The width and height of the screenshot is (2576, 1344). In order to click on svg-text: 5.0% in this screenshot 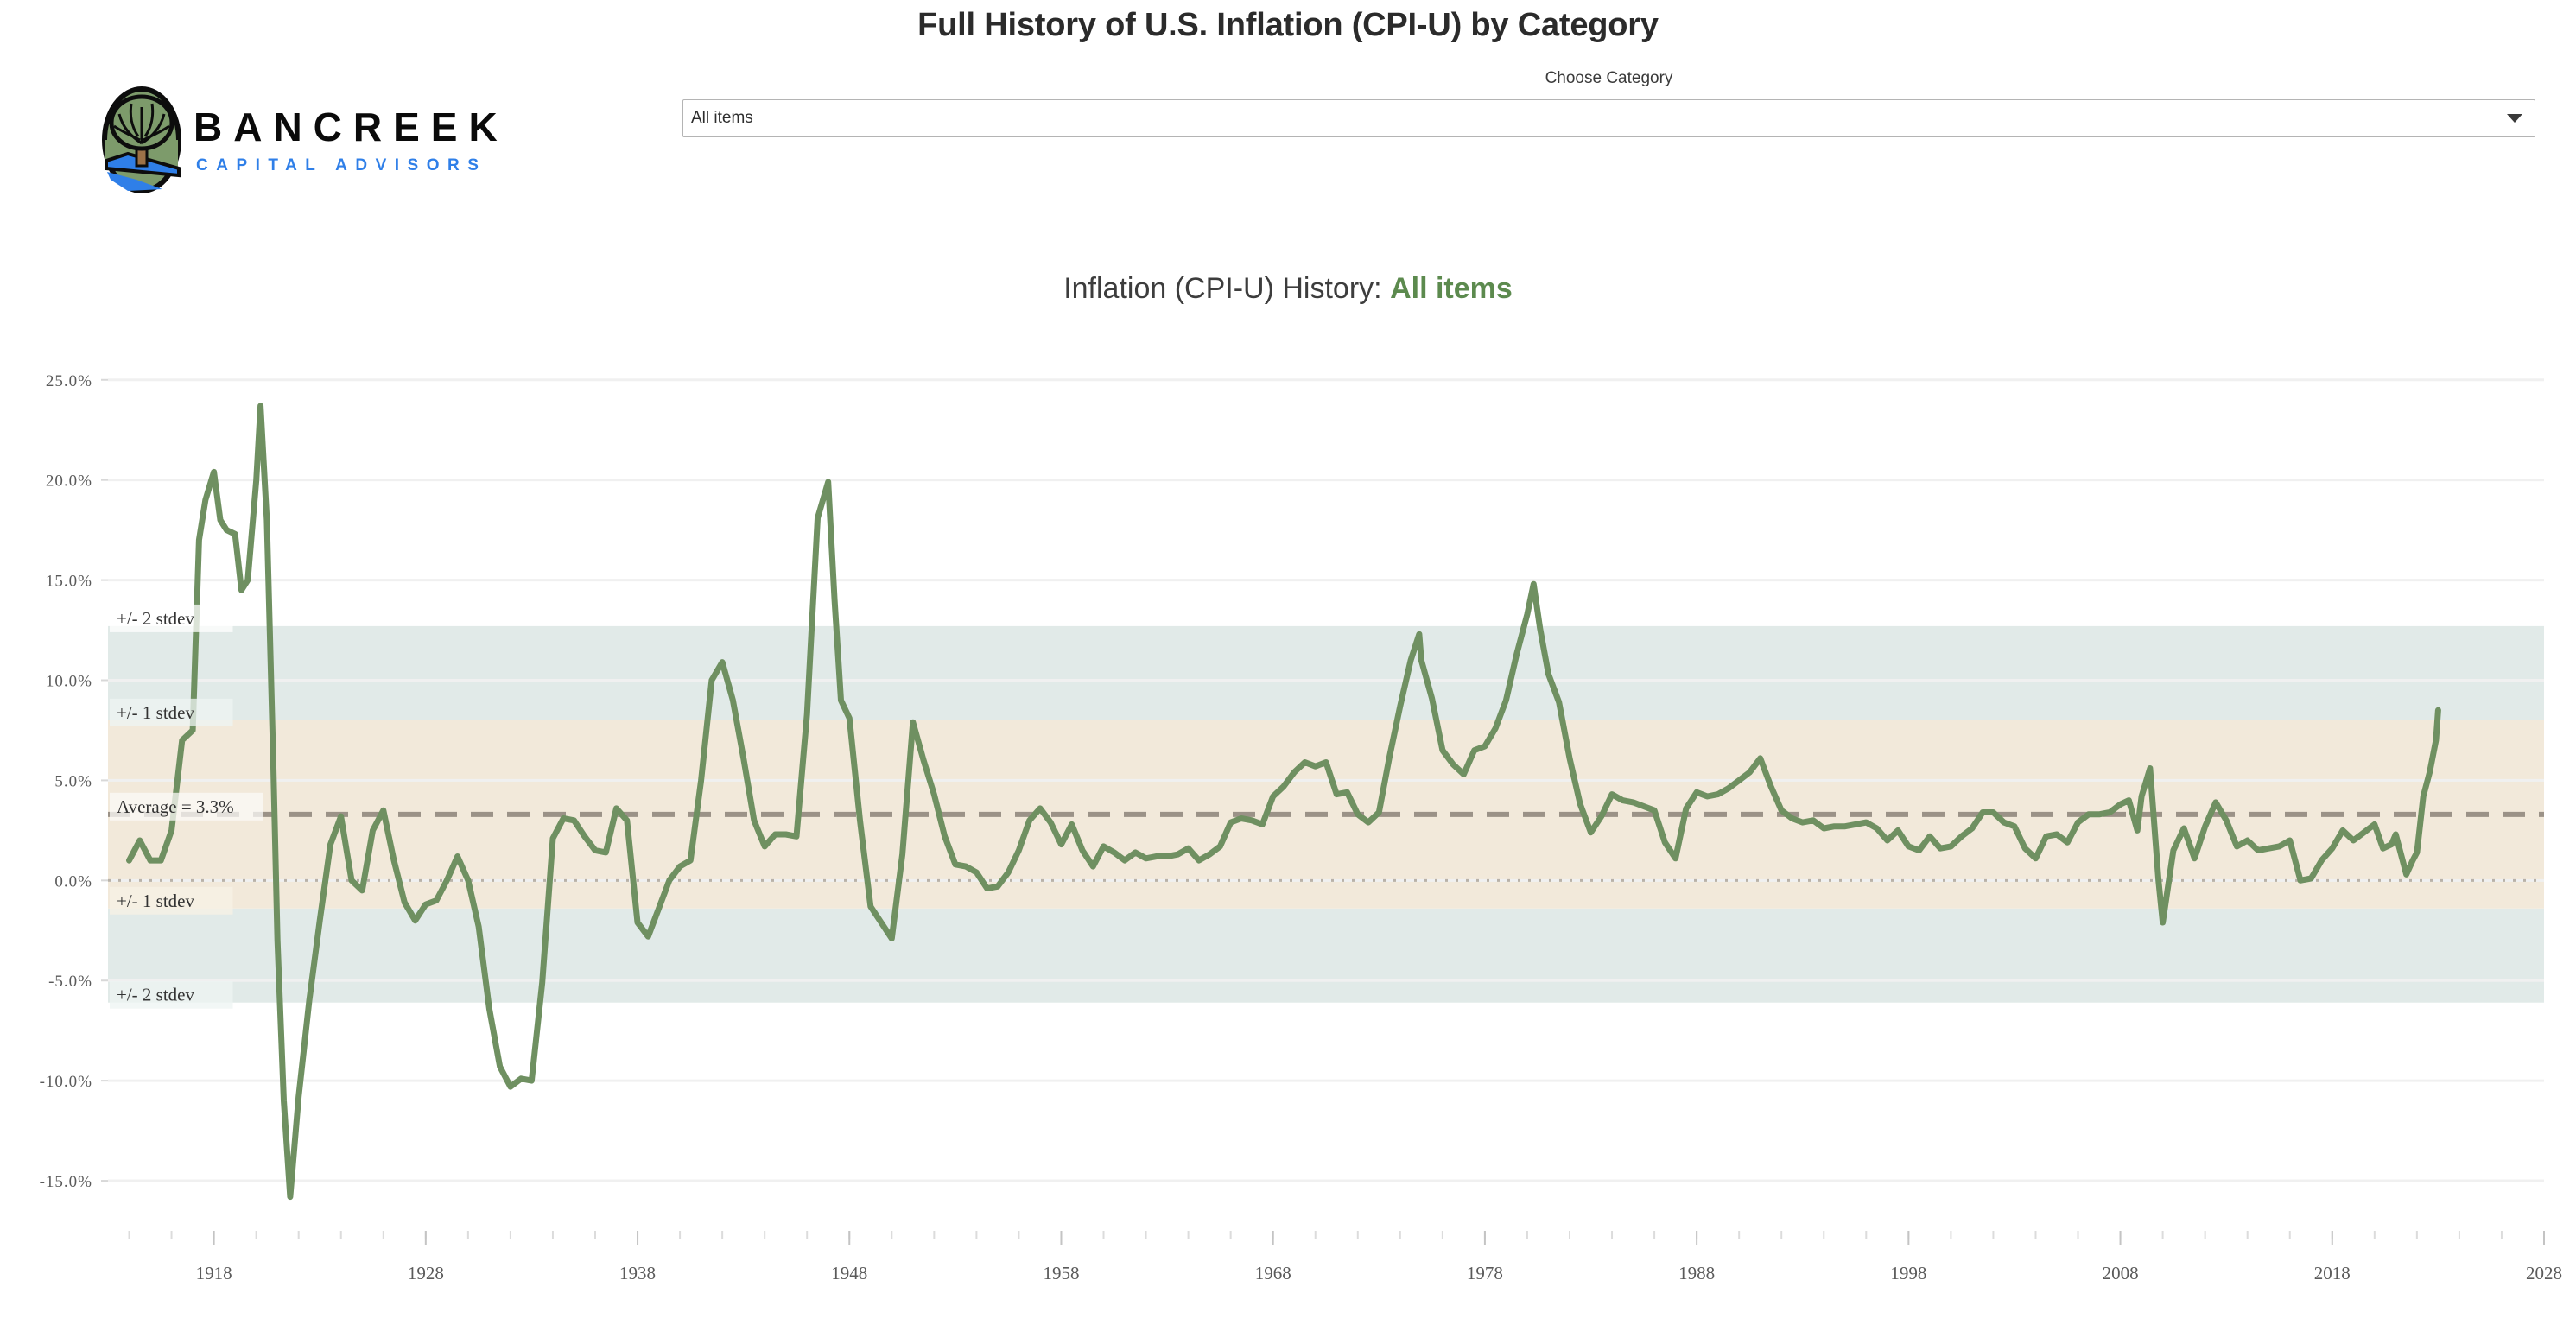, I will do `click(73, 781)`.